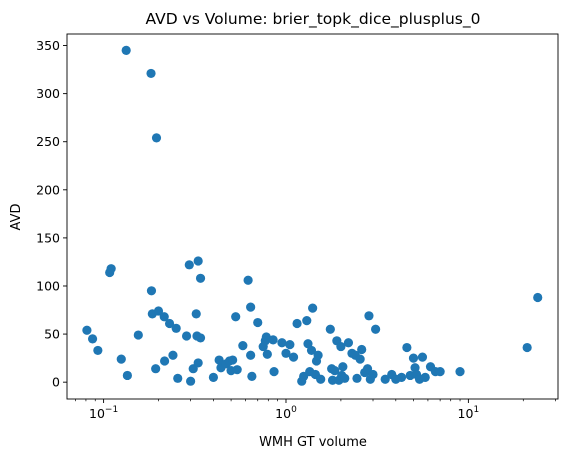 Image resolution: width=571 pixels, height=459 pixels. Describe the element at coordinates (48, 141) in the screenshot. I see `y-tick-label-5: 250` at that location.